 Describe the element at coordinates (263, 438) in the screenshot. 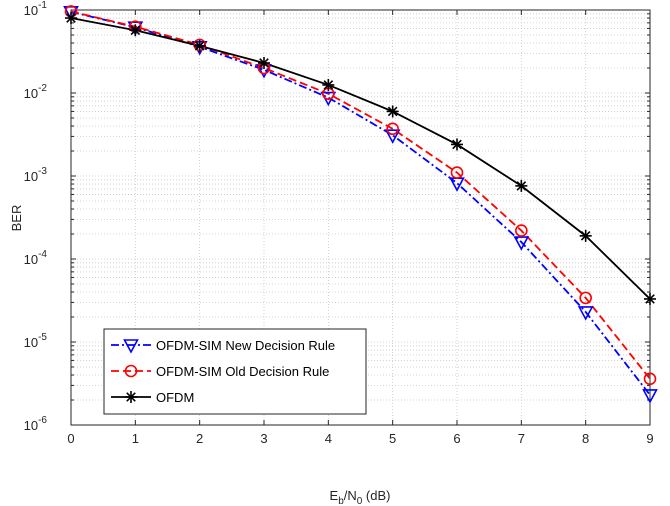

I see `x-tick-label: 3` at that location.